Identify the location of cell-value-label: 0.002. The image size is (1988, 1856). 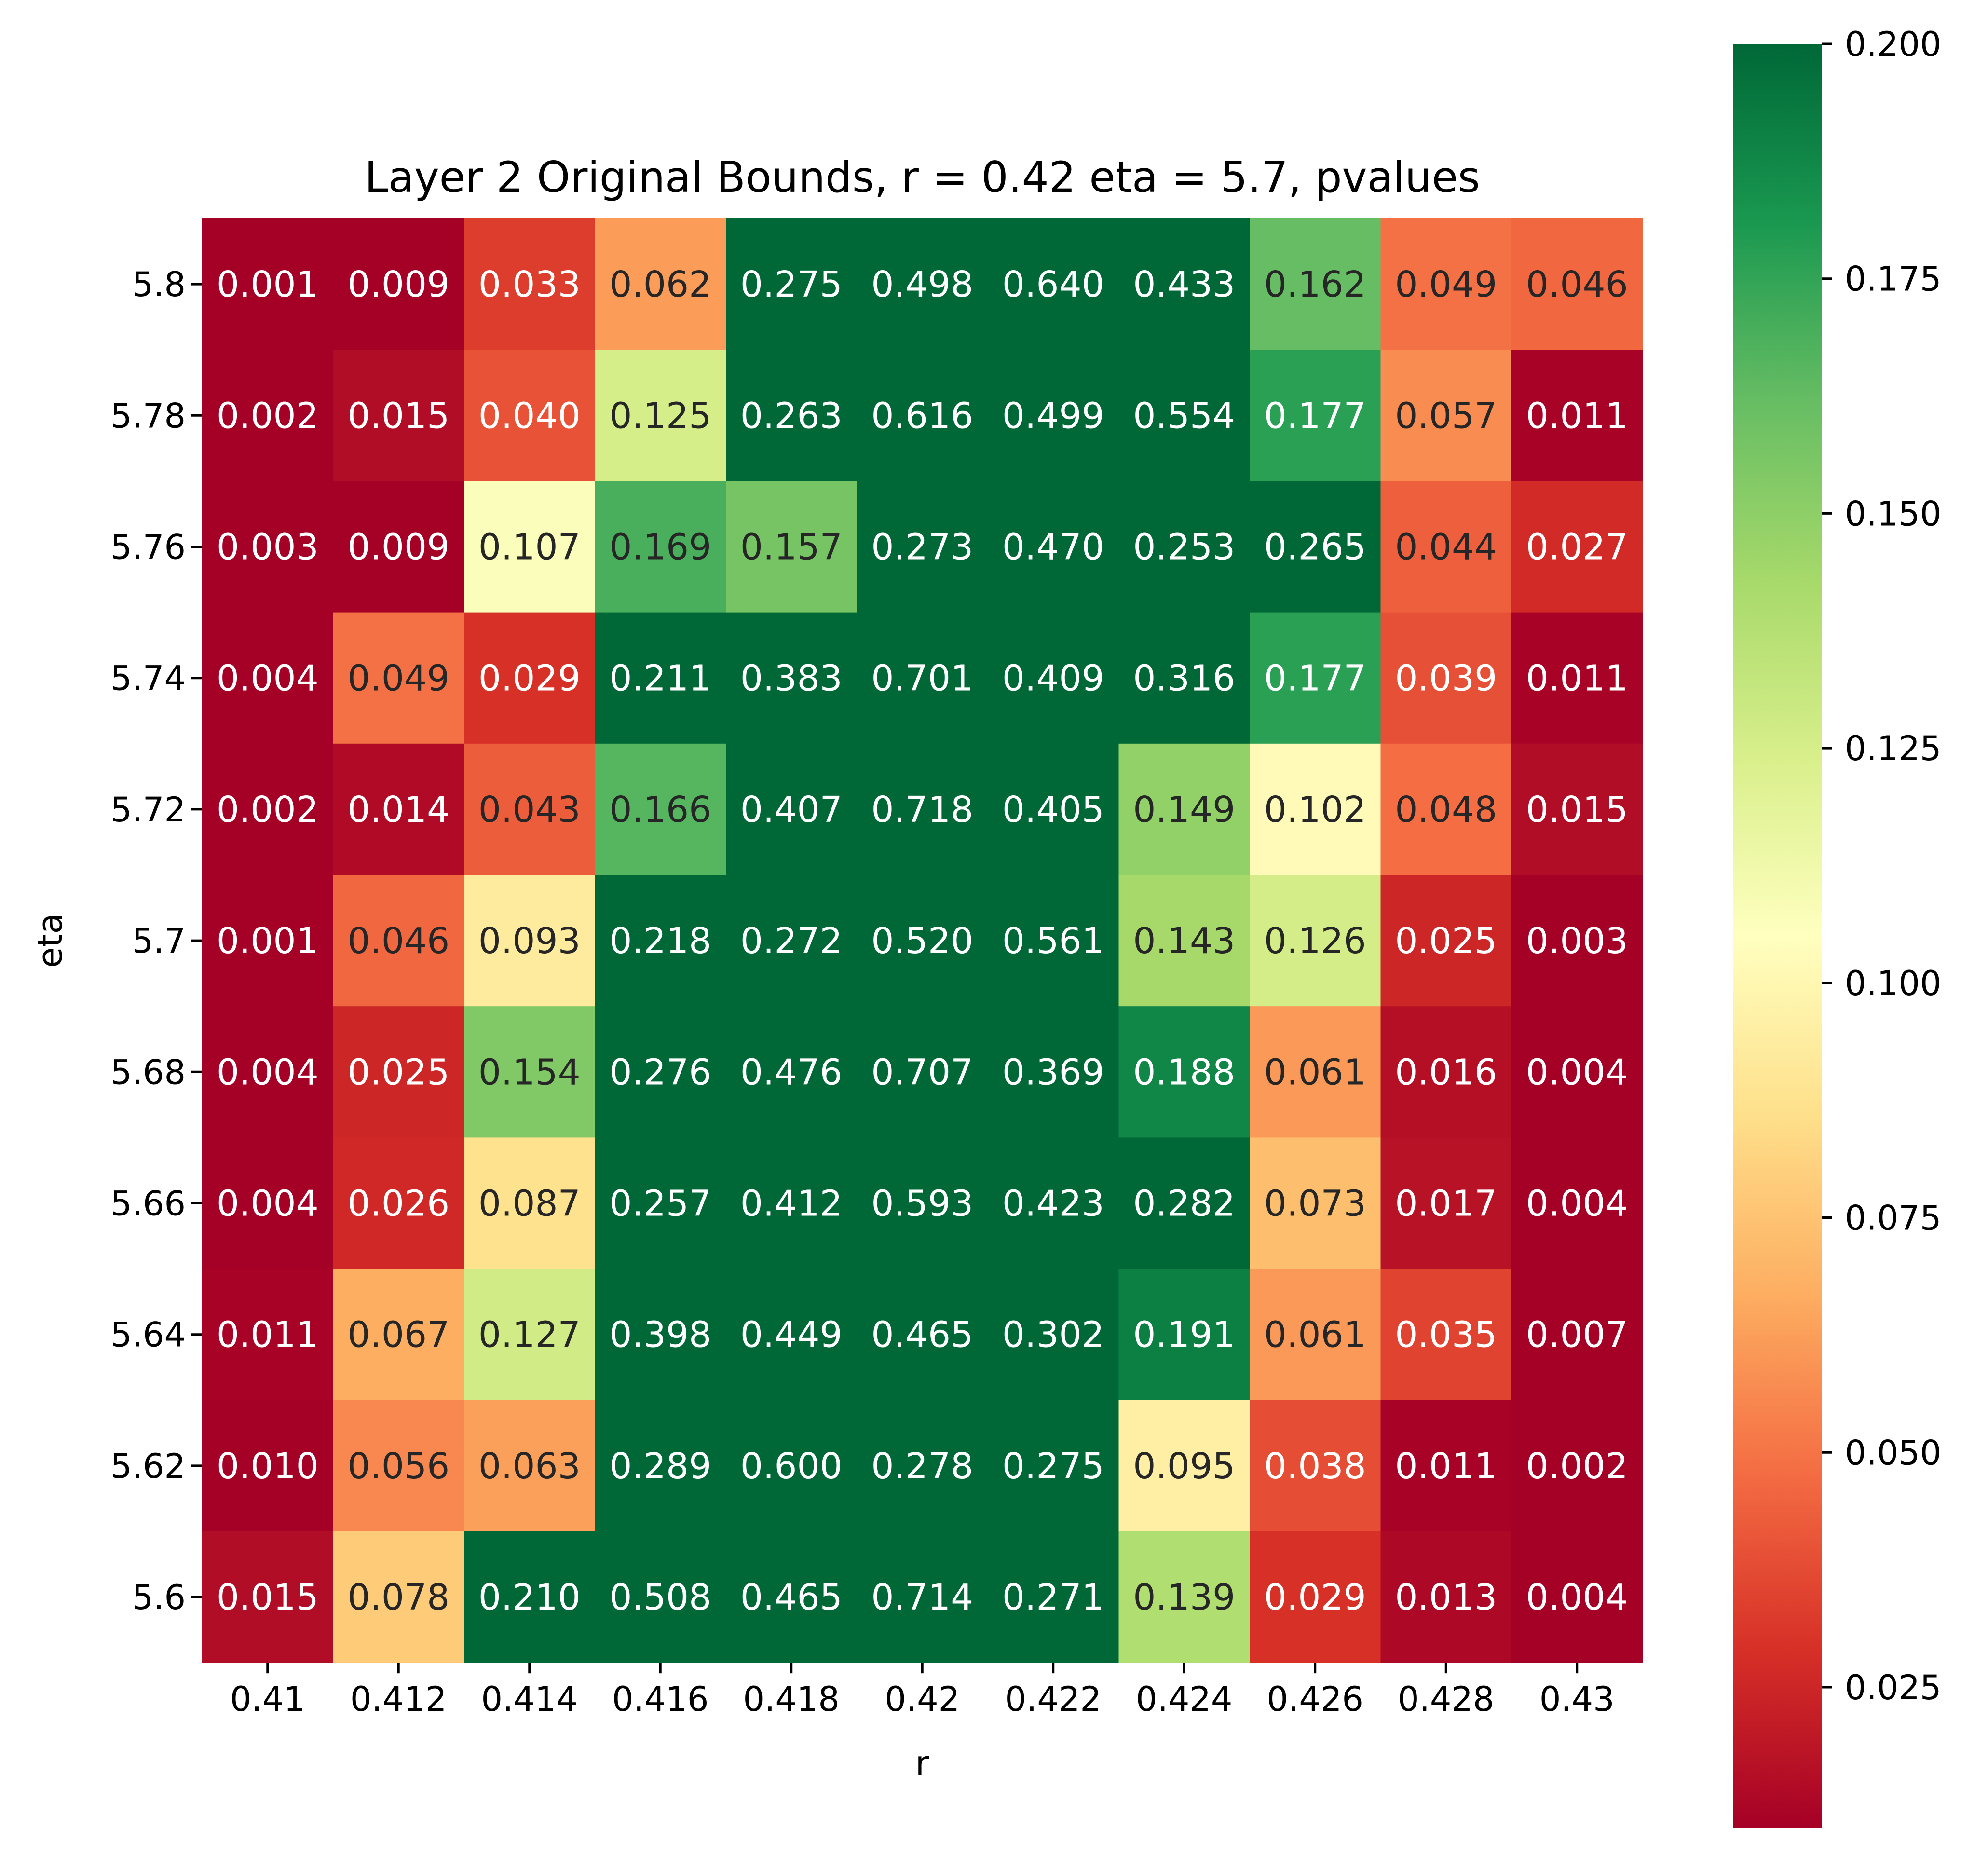
(268, 416).